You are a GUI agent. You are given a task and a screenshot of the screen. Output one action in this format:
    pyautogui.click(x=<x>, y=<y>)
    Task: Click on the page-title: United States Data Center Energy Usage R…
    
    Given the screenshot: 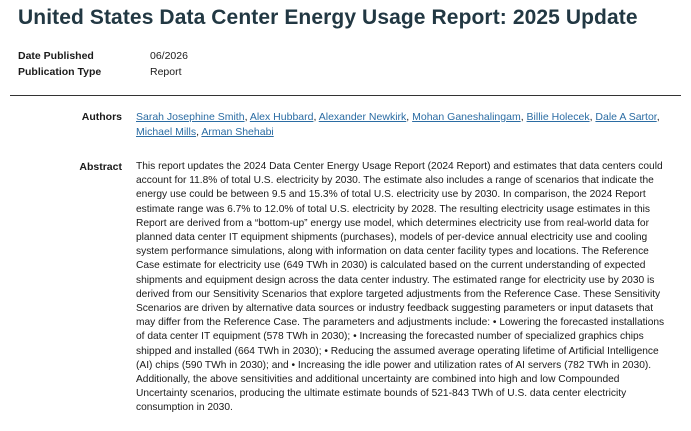 What is the action you would take?
    pyautogui.click(x=328, y=17)
    